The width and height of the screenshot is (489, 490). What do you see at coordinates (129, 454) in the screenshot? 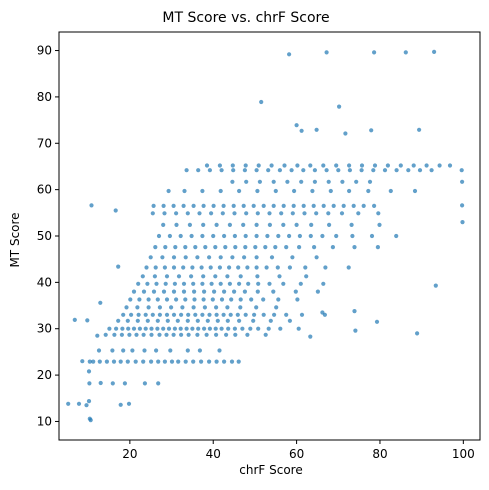
I see `x-tick-label: 20` at bounding box center [129, 454].